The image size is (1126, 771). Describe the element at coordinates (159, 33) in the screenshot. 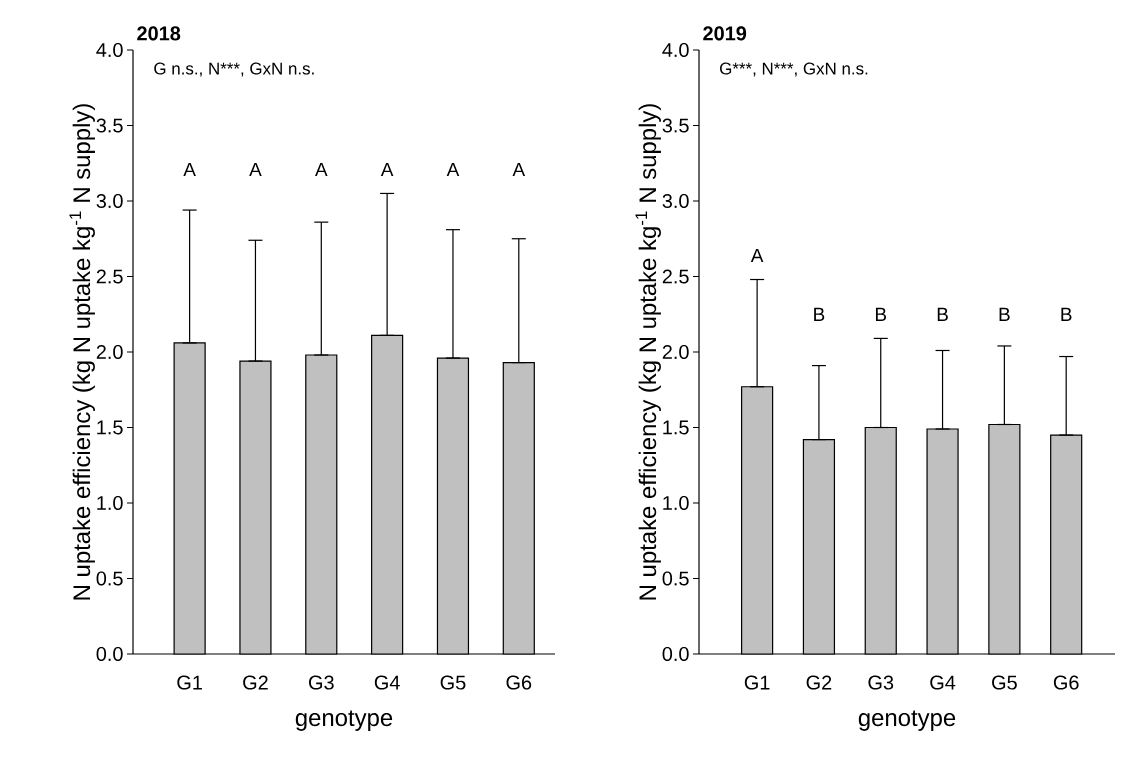

I see `chart-title: 2018` at that location.